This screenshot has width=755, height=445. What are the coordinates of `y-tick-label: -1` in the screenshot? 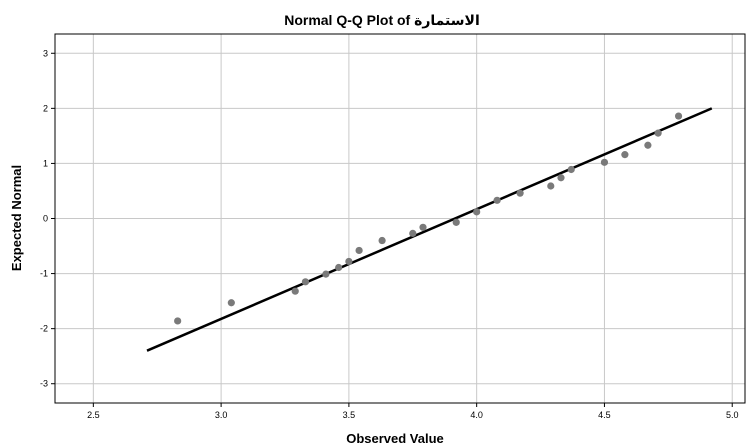 It's located at (44, 274).